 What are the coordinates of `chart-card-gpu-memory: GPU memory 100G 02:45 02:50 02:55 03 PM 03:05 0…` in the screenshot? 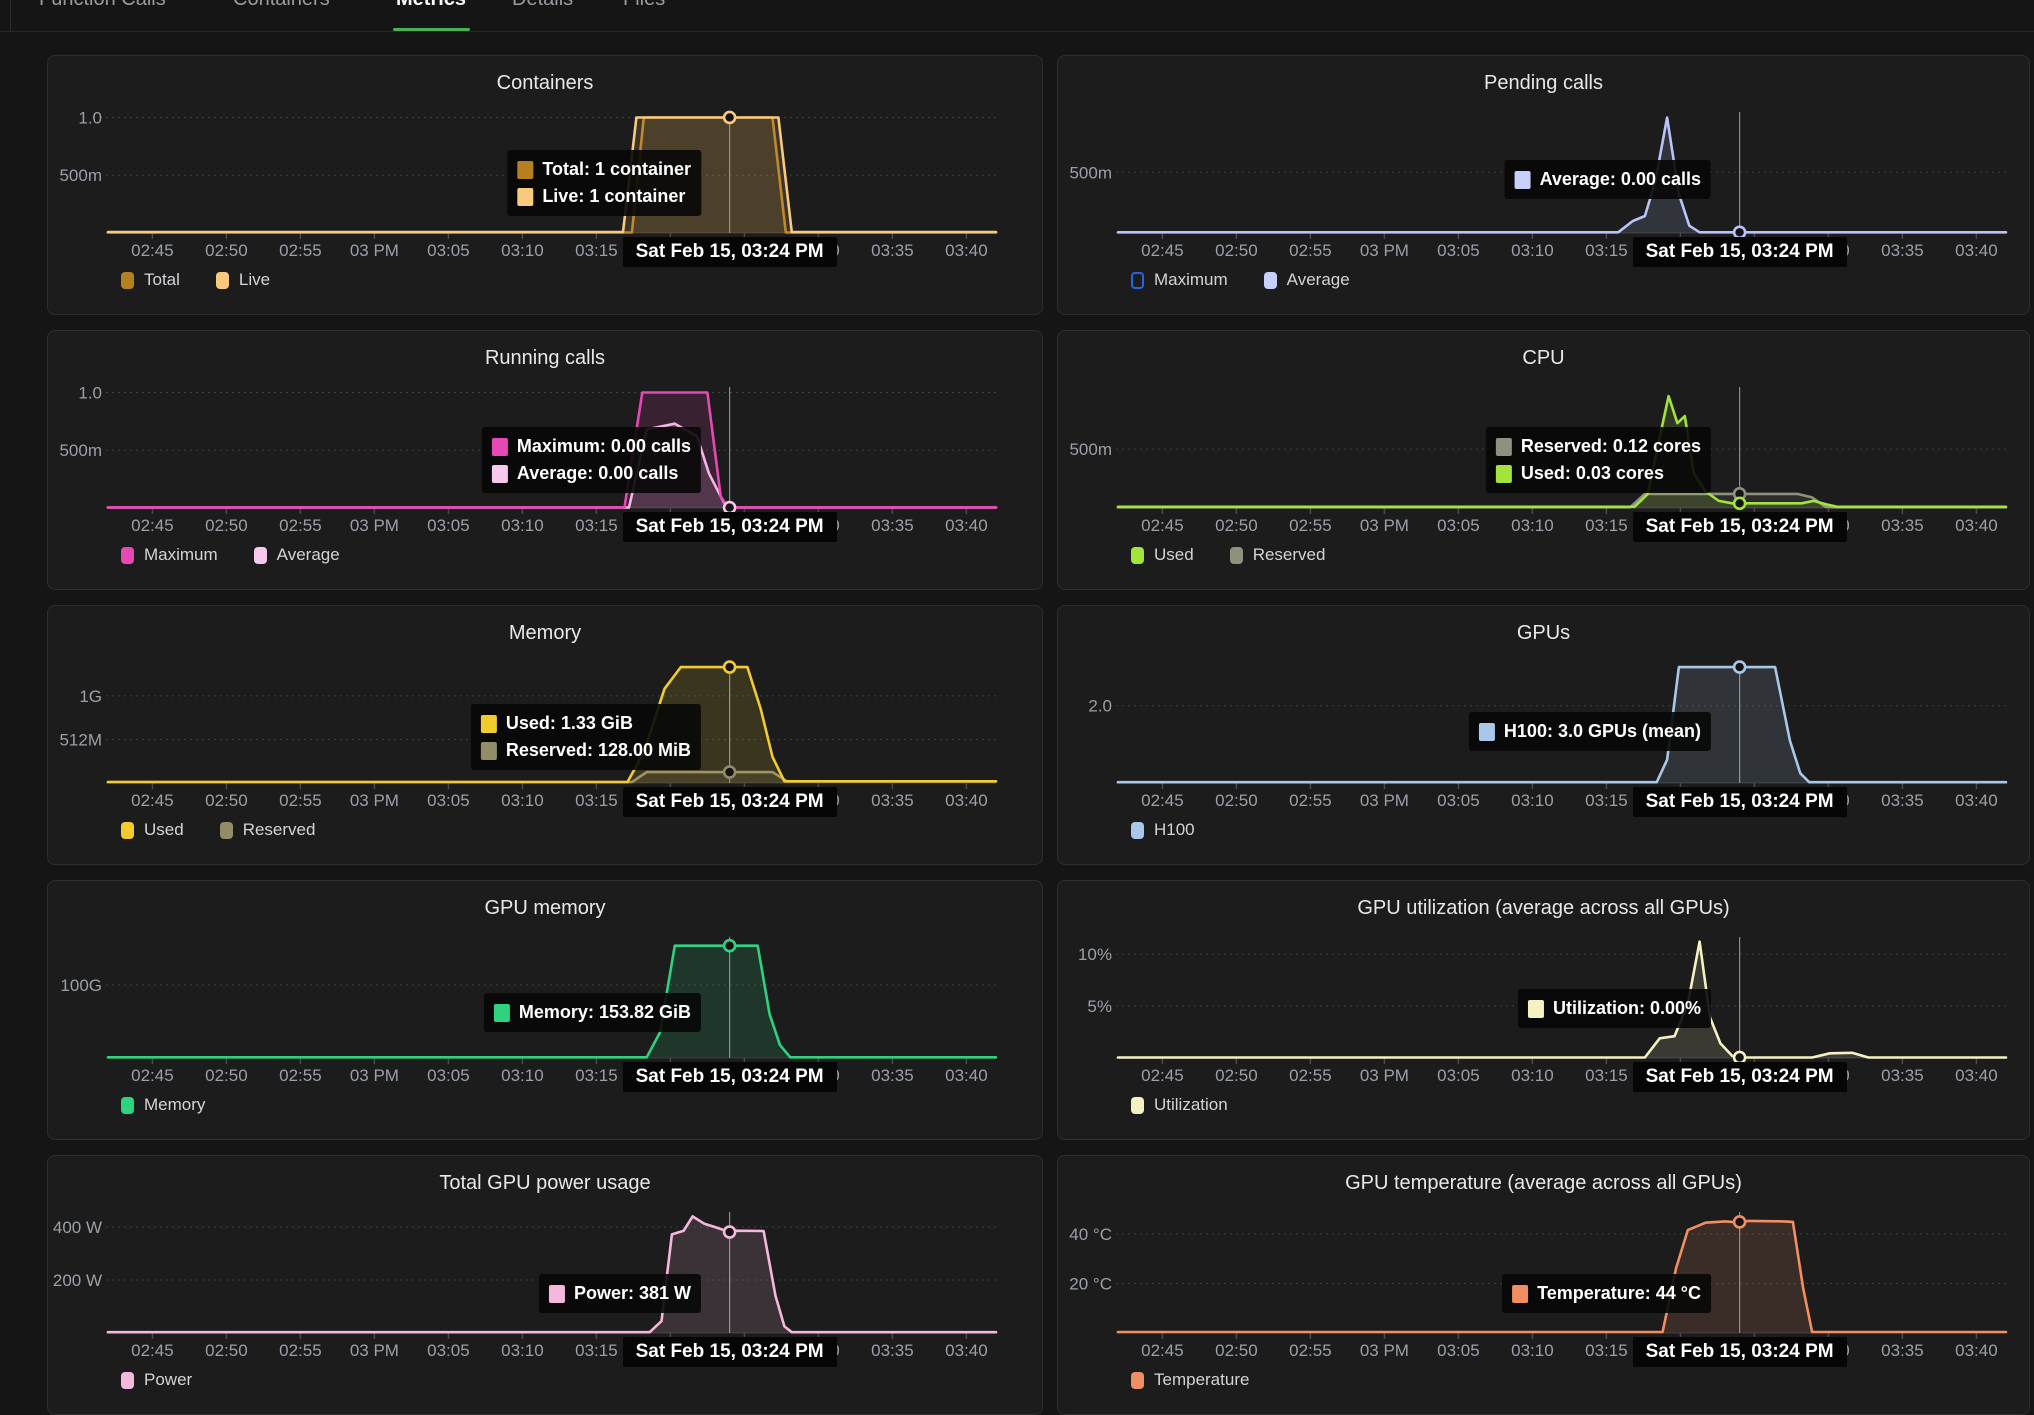 It's located at (545, 1010).